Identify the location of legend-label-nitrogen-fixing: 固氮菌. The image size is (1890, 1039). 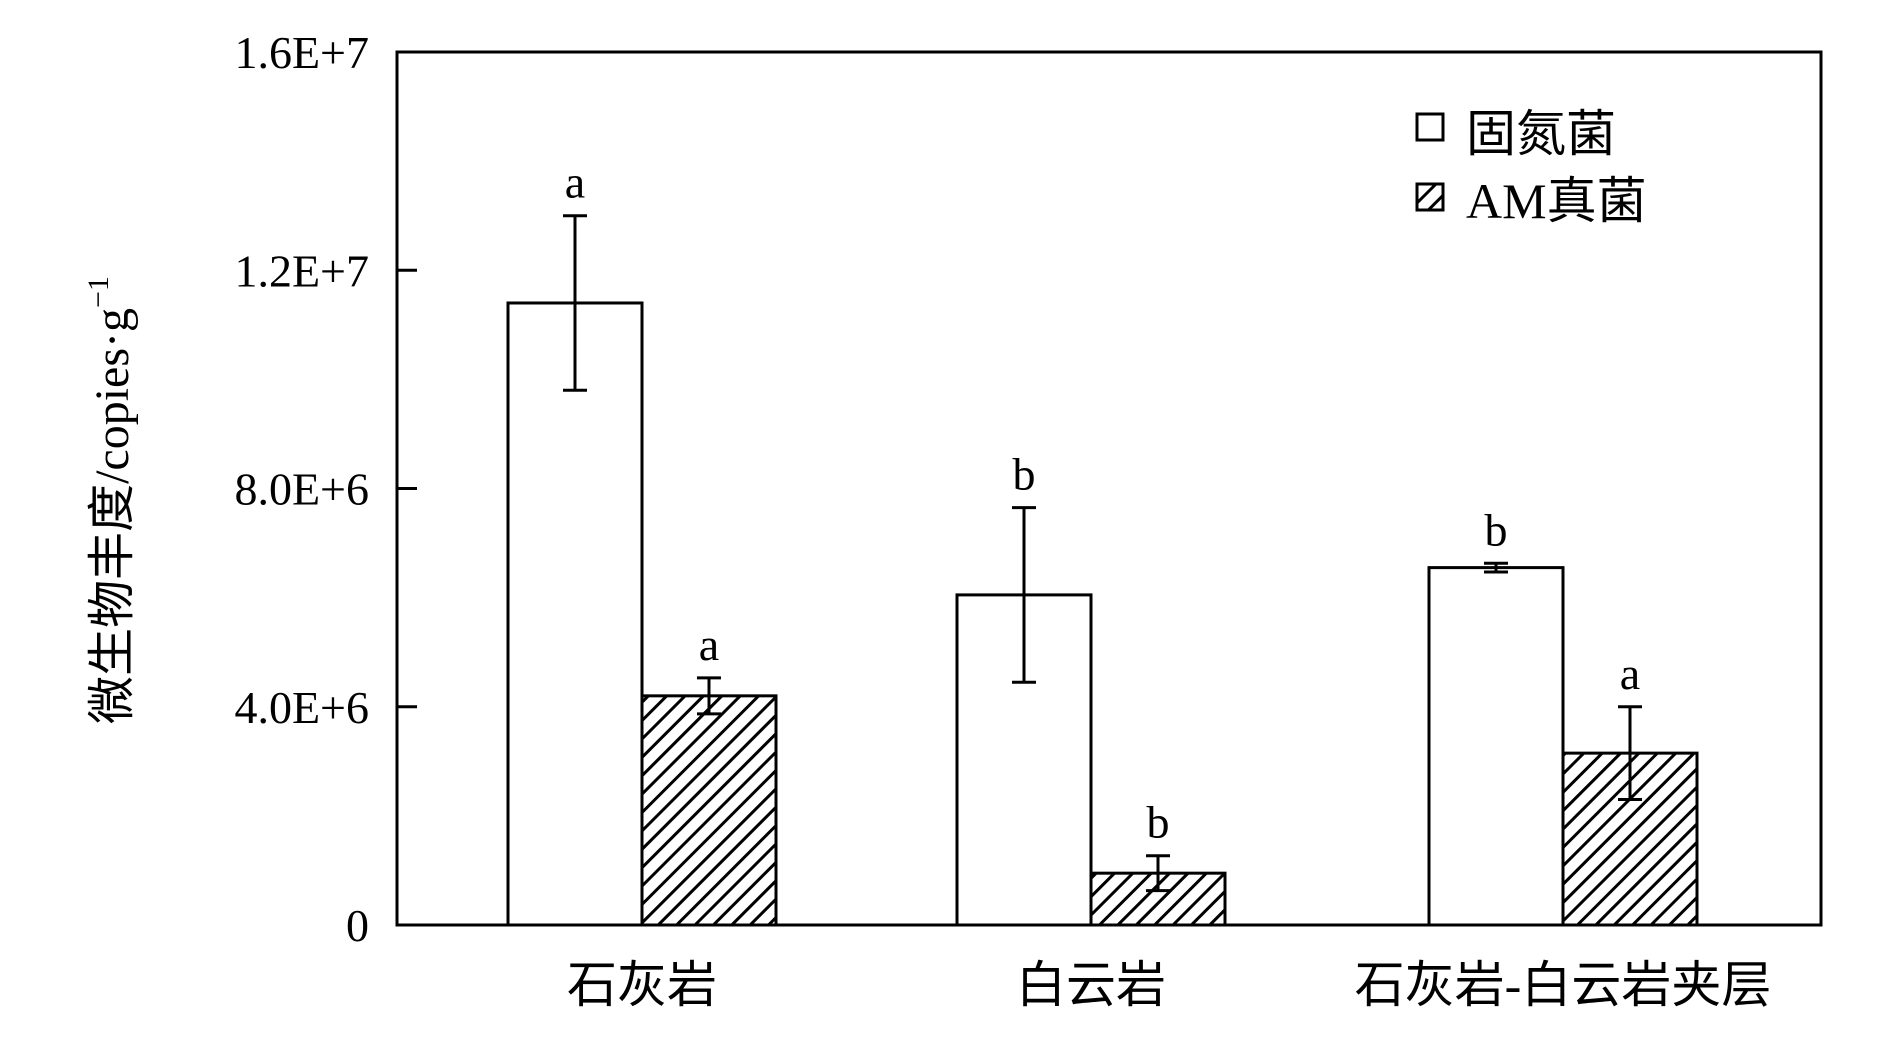
(1541, 134).